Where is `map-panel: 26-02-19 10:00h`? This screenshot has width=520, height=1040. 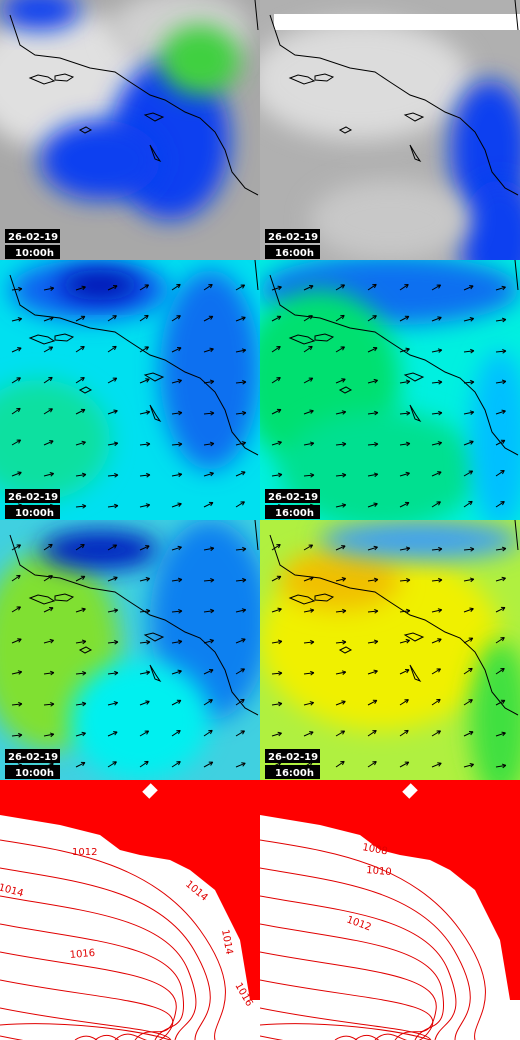
map-panel: 26-02-19 10:00h is located at coordinates (130, 650).